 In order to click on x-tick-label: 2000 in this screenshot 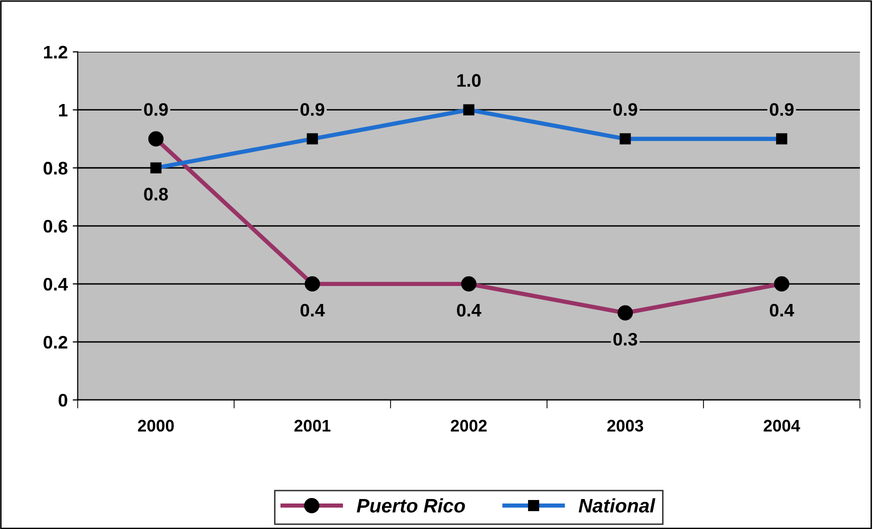, I will do `click(156, 426)`.